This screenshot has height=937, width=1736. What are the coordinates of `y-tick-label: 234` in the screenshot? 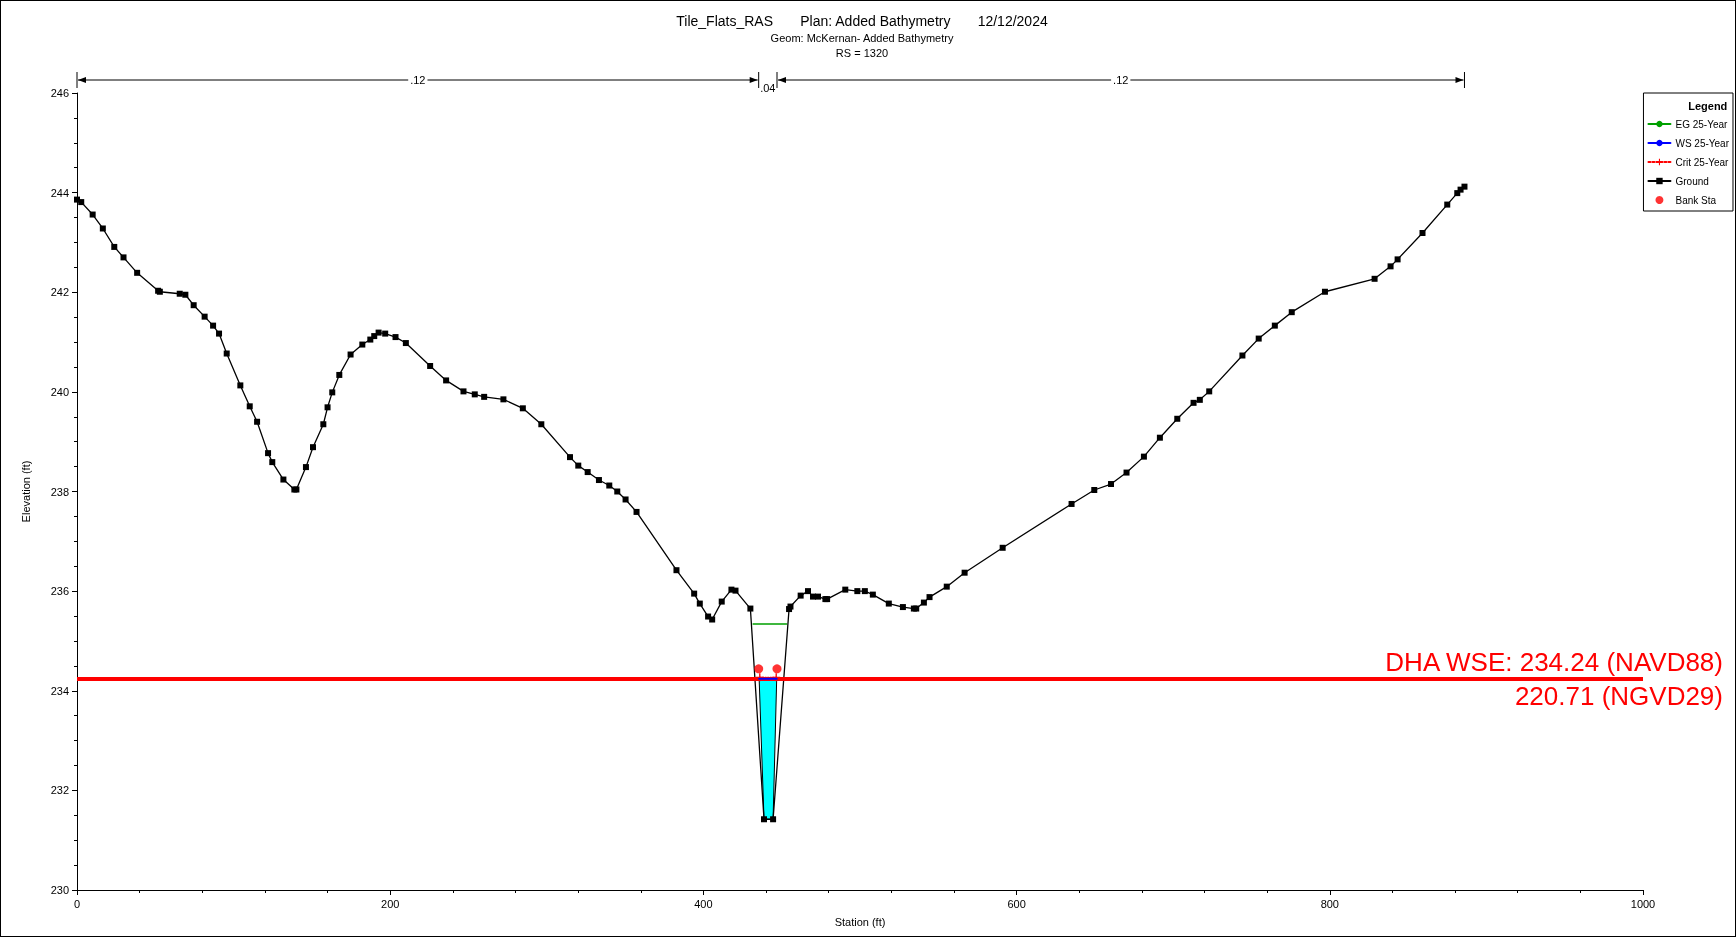 It's located at (59, 690).